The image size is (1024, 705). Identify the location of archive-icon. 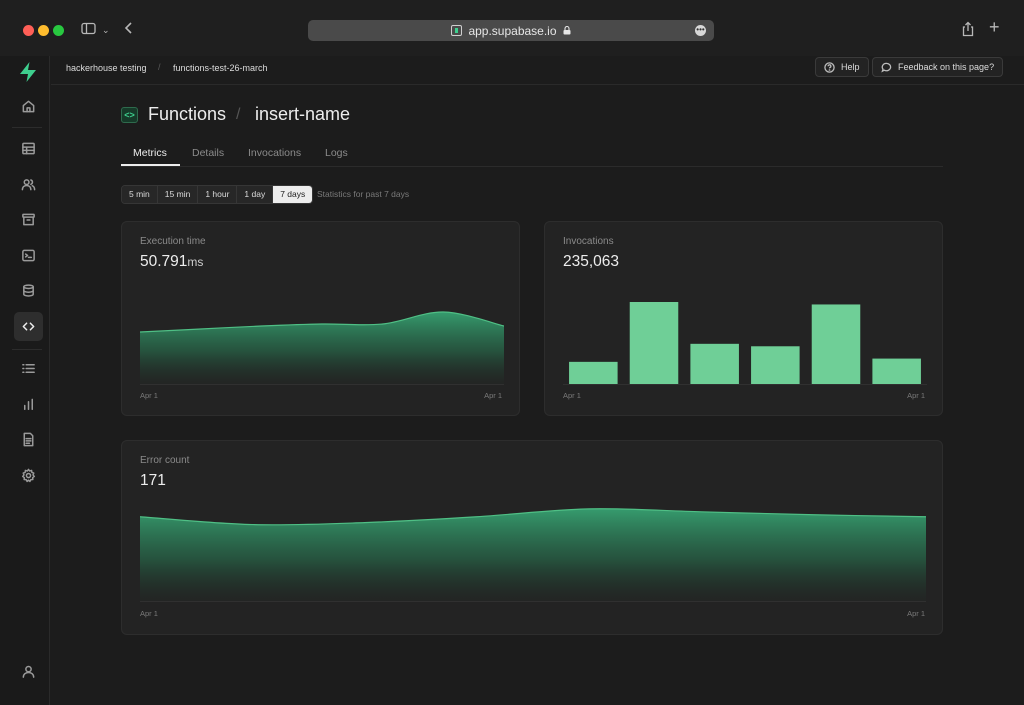
(28, 219).